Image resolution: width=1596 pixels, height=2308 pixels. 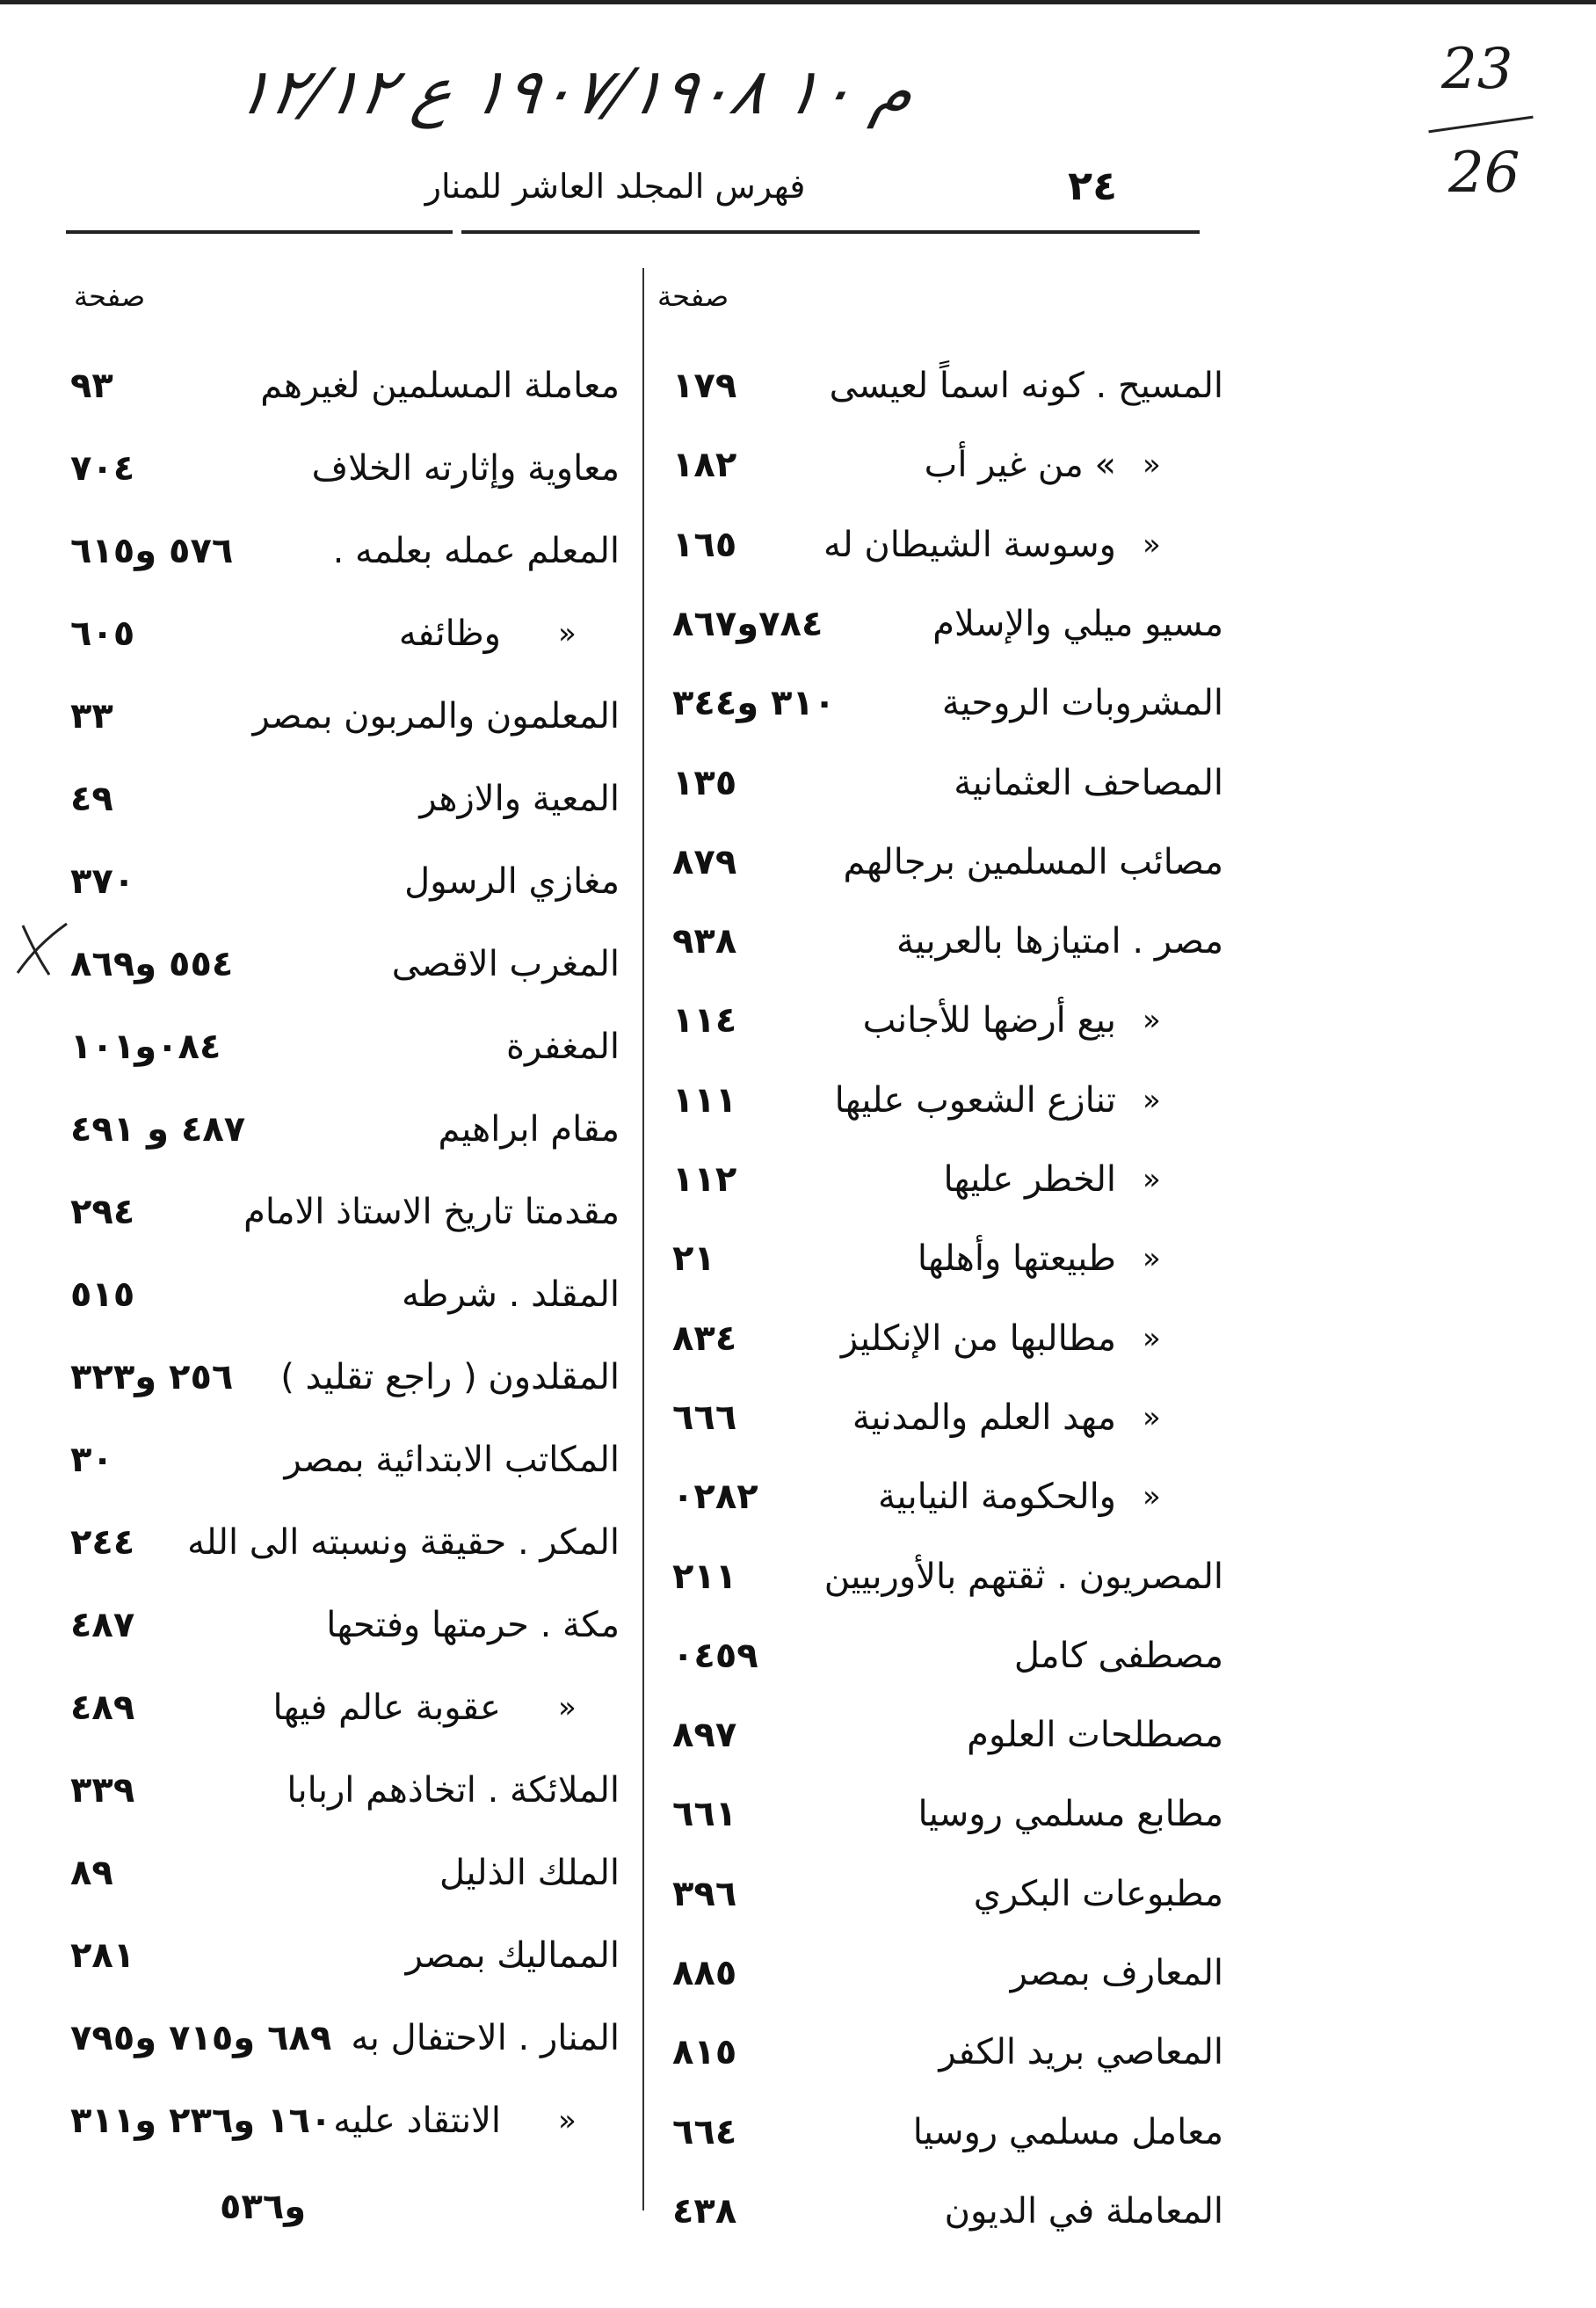 I want to click on index-entry: المصريون . ثقتهم بالأوربيين ٢١١, so click(x=798, y=1577).